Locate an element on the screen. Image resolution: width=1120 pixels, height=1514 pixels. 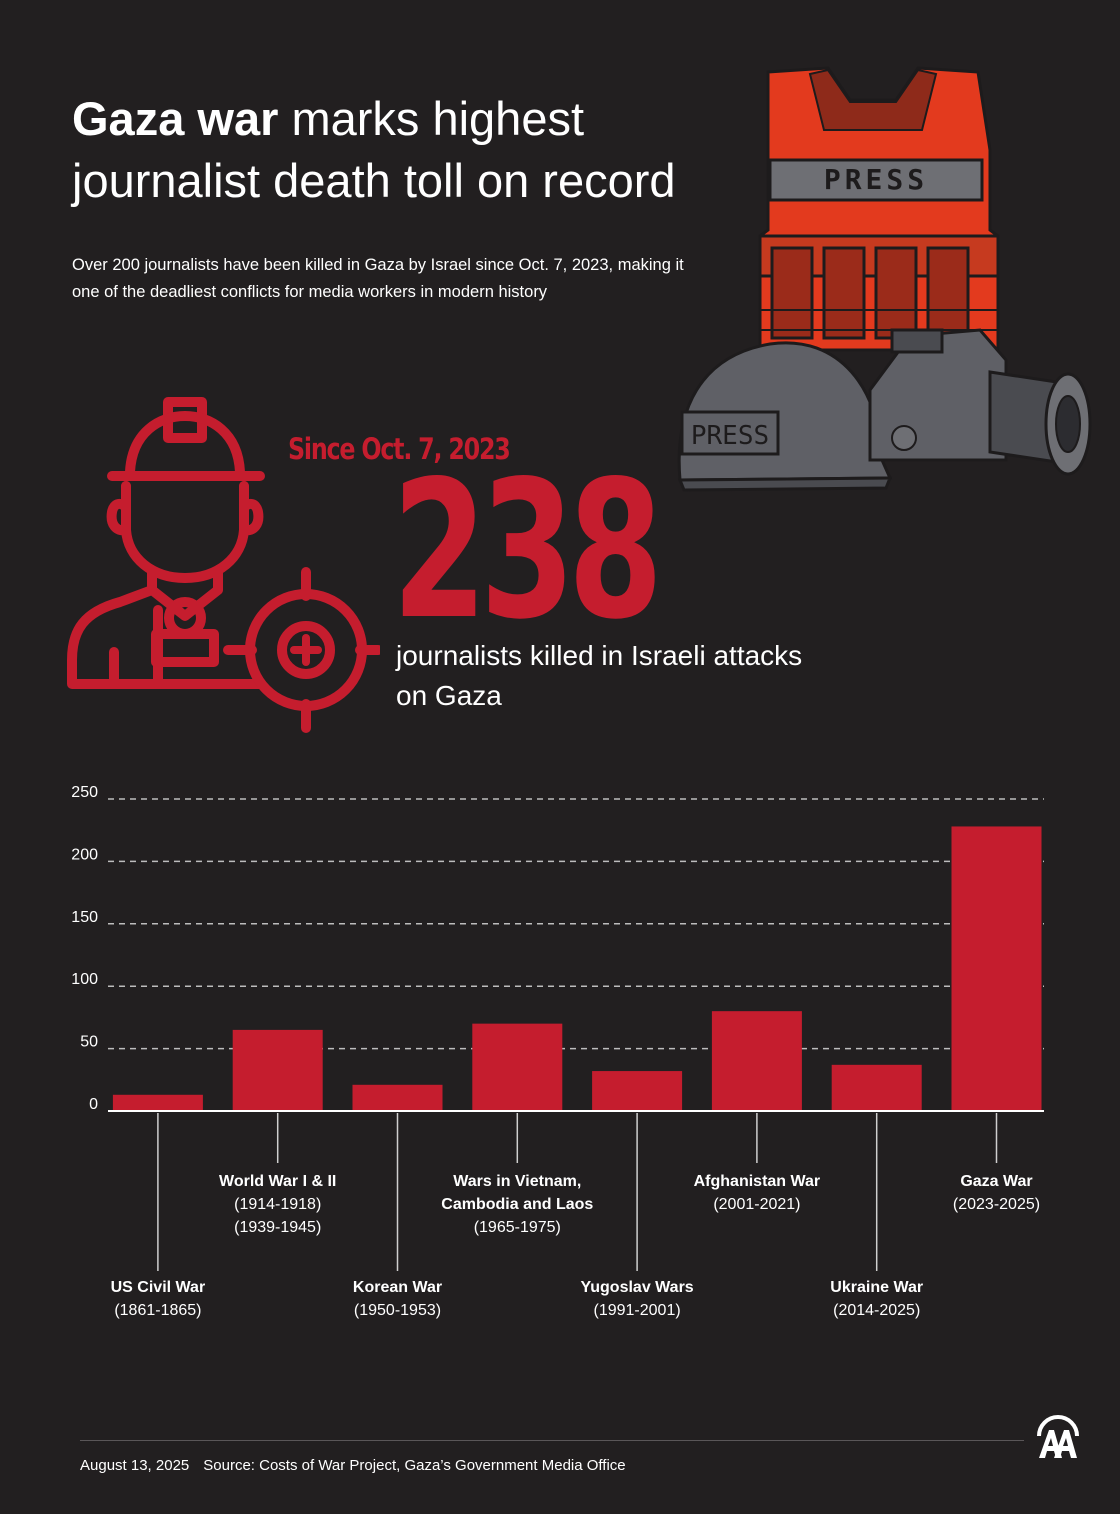
category-years: (1861-1865) is located at coordinates (157, 1310).